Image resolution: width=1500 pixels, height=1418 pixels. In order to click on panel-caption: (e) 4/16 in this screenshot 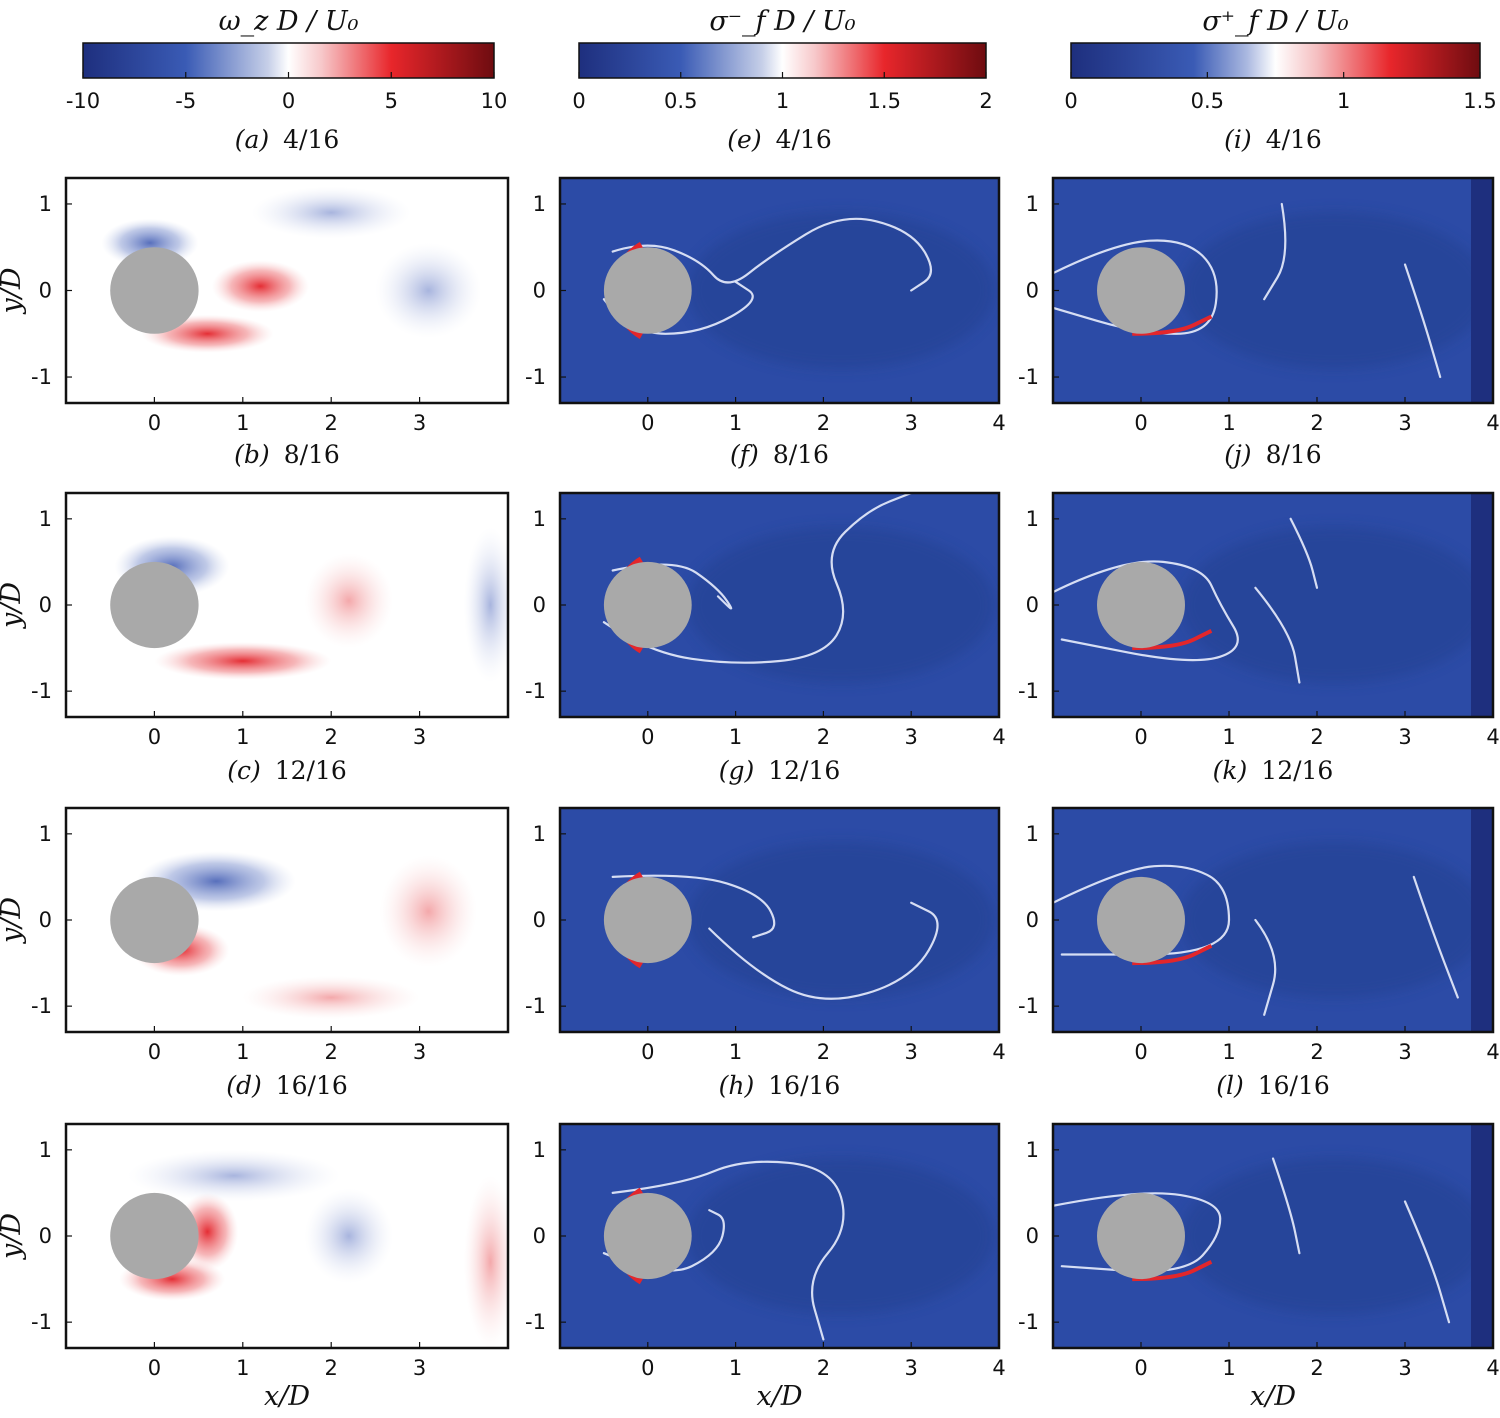, I will do `click(779, 139)`.